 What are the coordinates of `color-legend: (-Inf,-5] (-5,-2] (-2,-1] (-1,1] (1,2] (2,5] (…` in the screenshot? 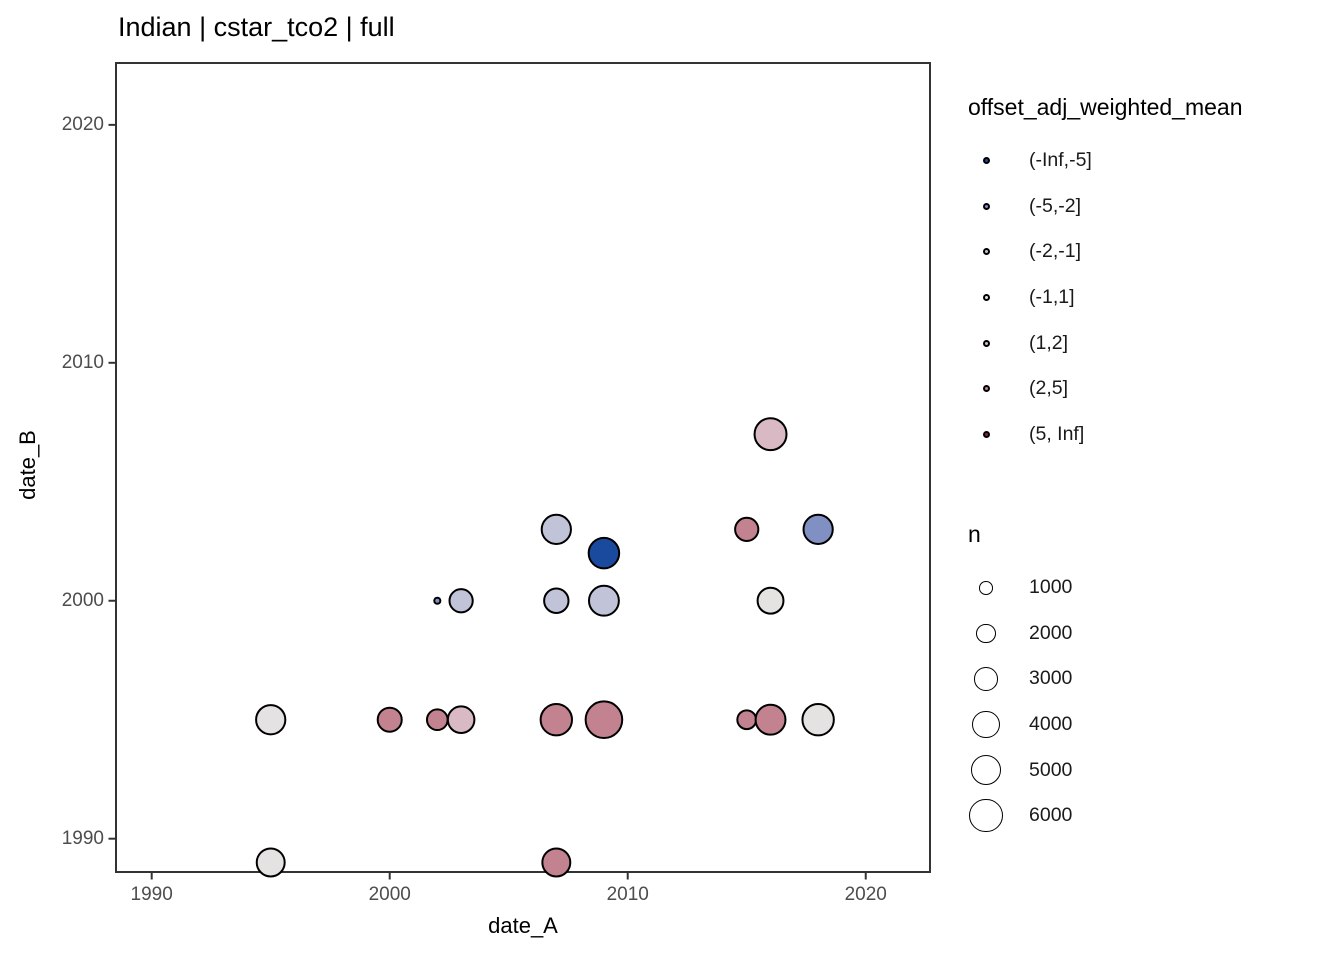 It's located at (1030, 297).